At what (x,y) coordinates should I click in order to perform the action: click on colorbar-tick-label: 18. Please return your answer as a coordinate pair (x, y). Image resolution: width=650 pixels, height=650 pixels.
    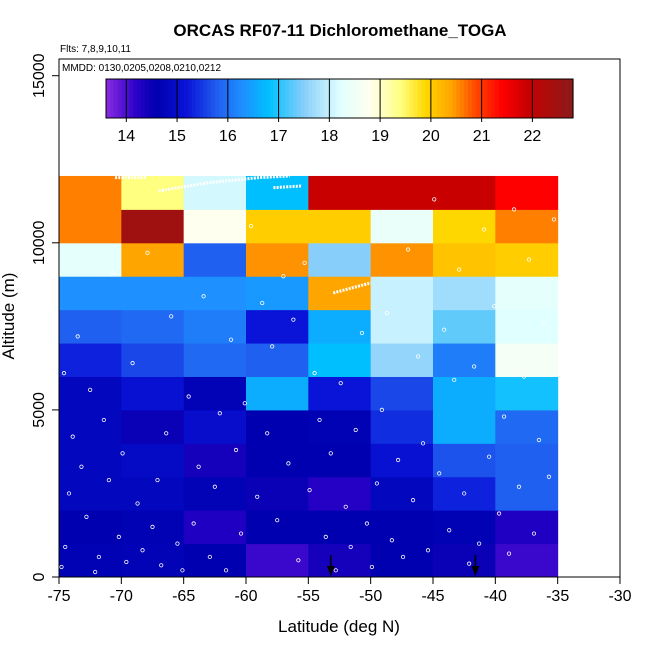
    Looking at the image, I should click on (329, 136).